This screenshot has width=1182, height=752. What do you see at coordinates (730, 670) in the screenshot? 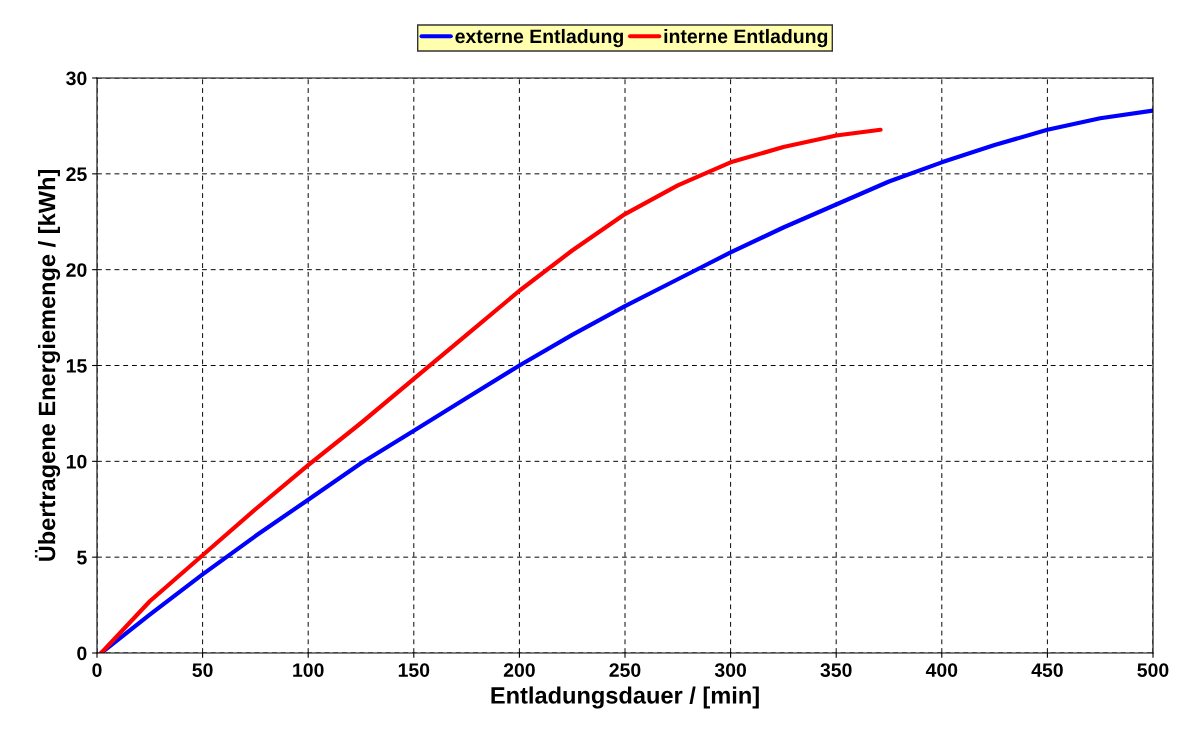
I see `x-tick-label: 300` at bounding box center [730, 670].